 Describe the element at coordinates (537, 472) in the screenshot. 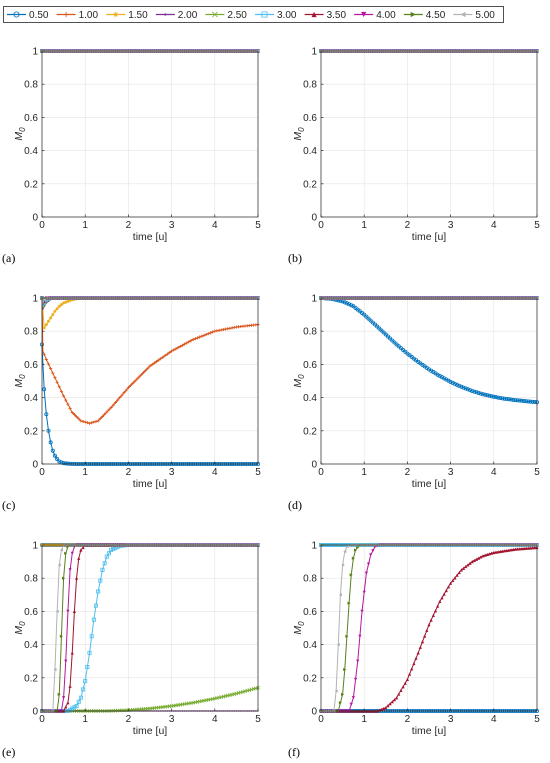

I see `x-tick-label: 5` at that location.